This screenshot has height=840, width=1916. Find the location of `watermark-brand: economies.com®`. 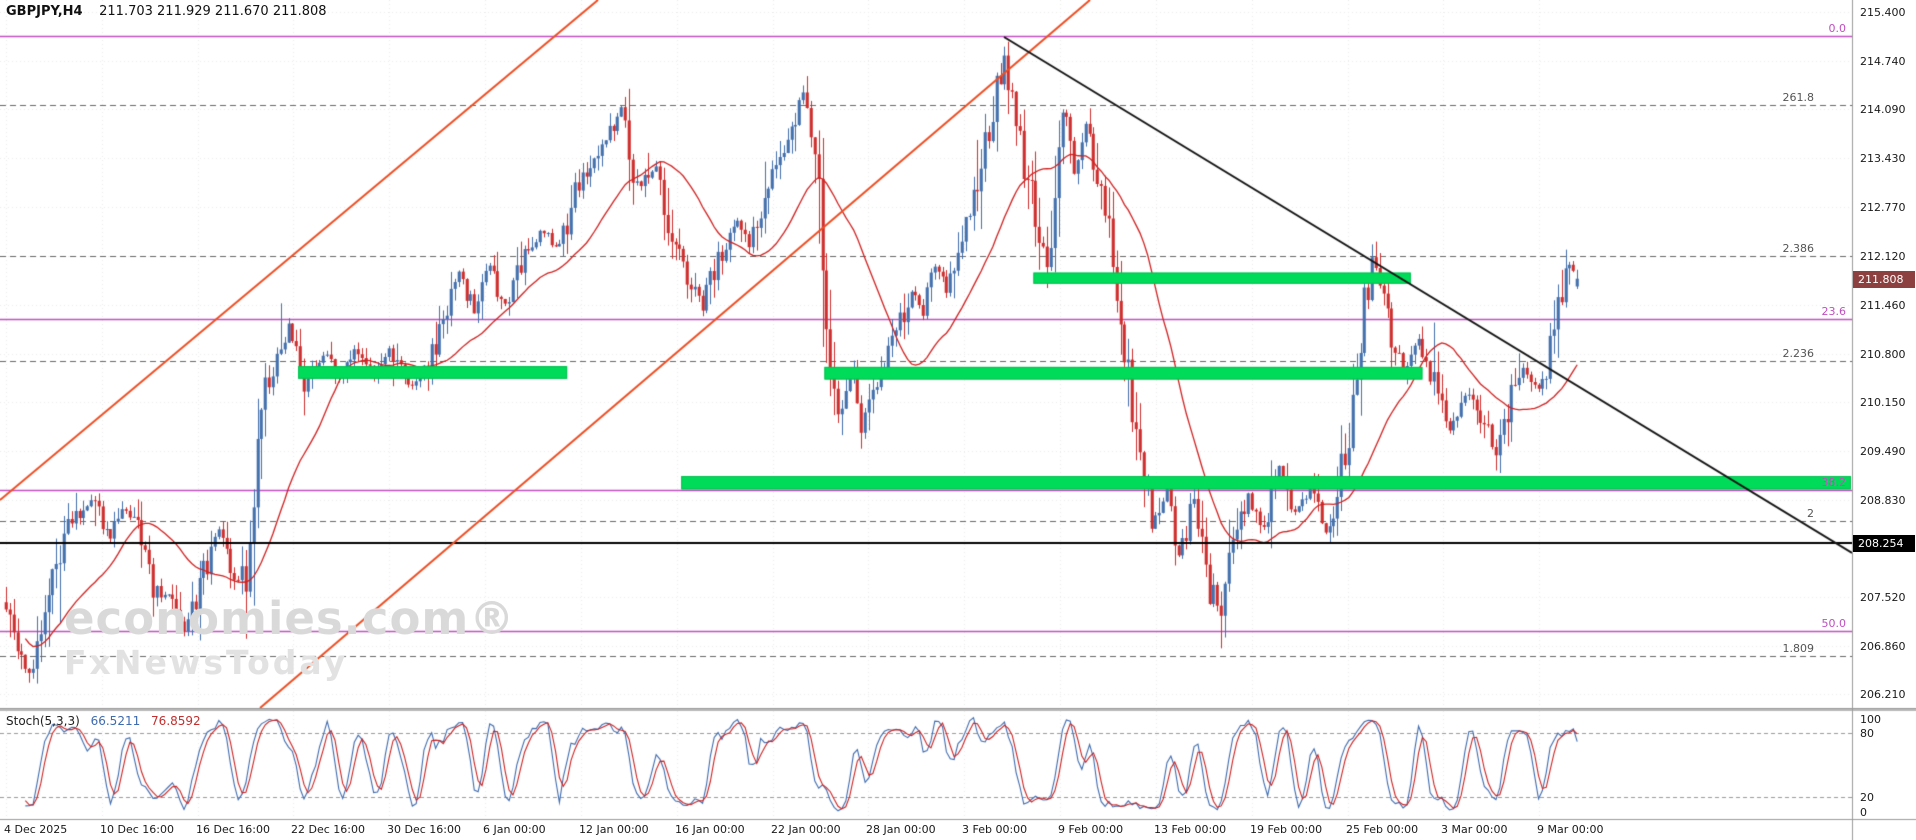

watermark-brand: economies.com® is located at coordinates (290, 618).